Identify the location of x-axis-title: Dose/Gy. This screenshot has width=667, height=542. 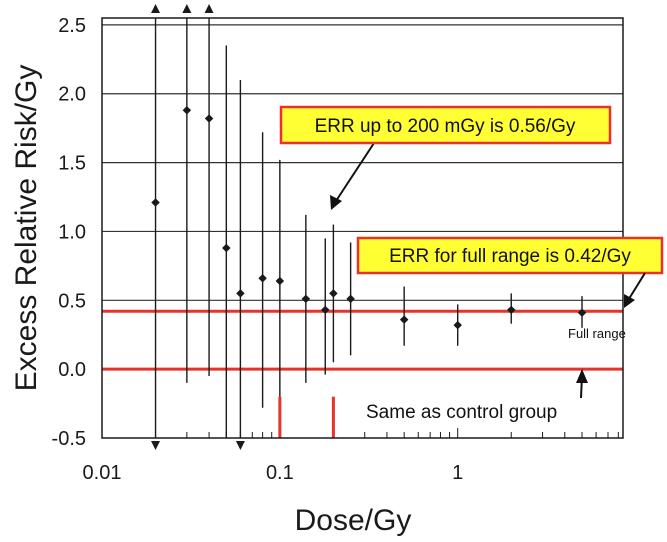
(353, 520).